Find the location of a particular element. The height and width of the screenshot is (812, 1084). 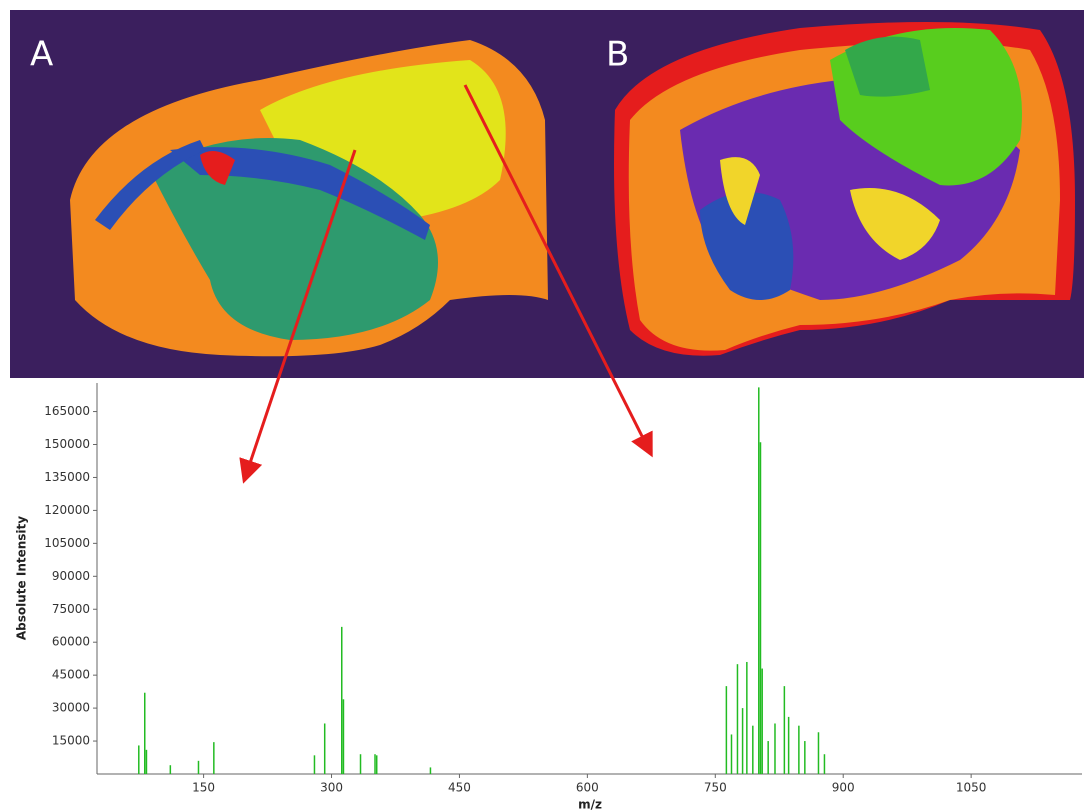

x-tick-label: 450 is located at coordinates (459, 788).